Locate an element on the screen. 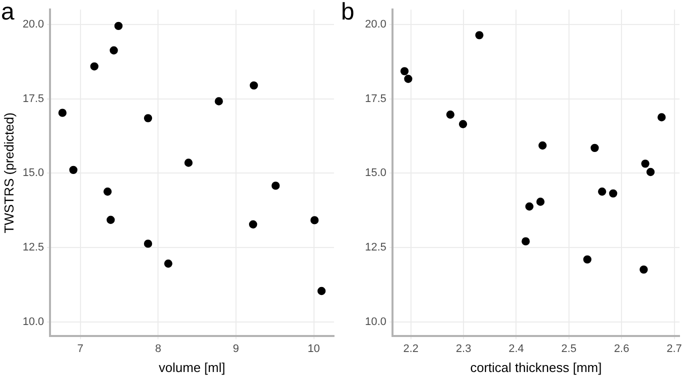 This screenshot has width=685, height=378. x-axis-title: volume [ml] is located at coordinates (192, 367).